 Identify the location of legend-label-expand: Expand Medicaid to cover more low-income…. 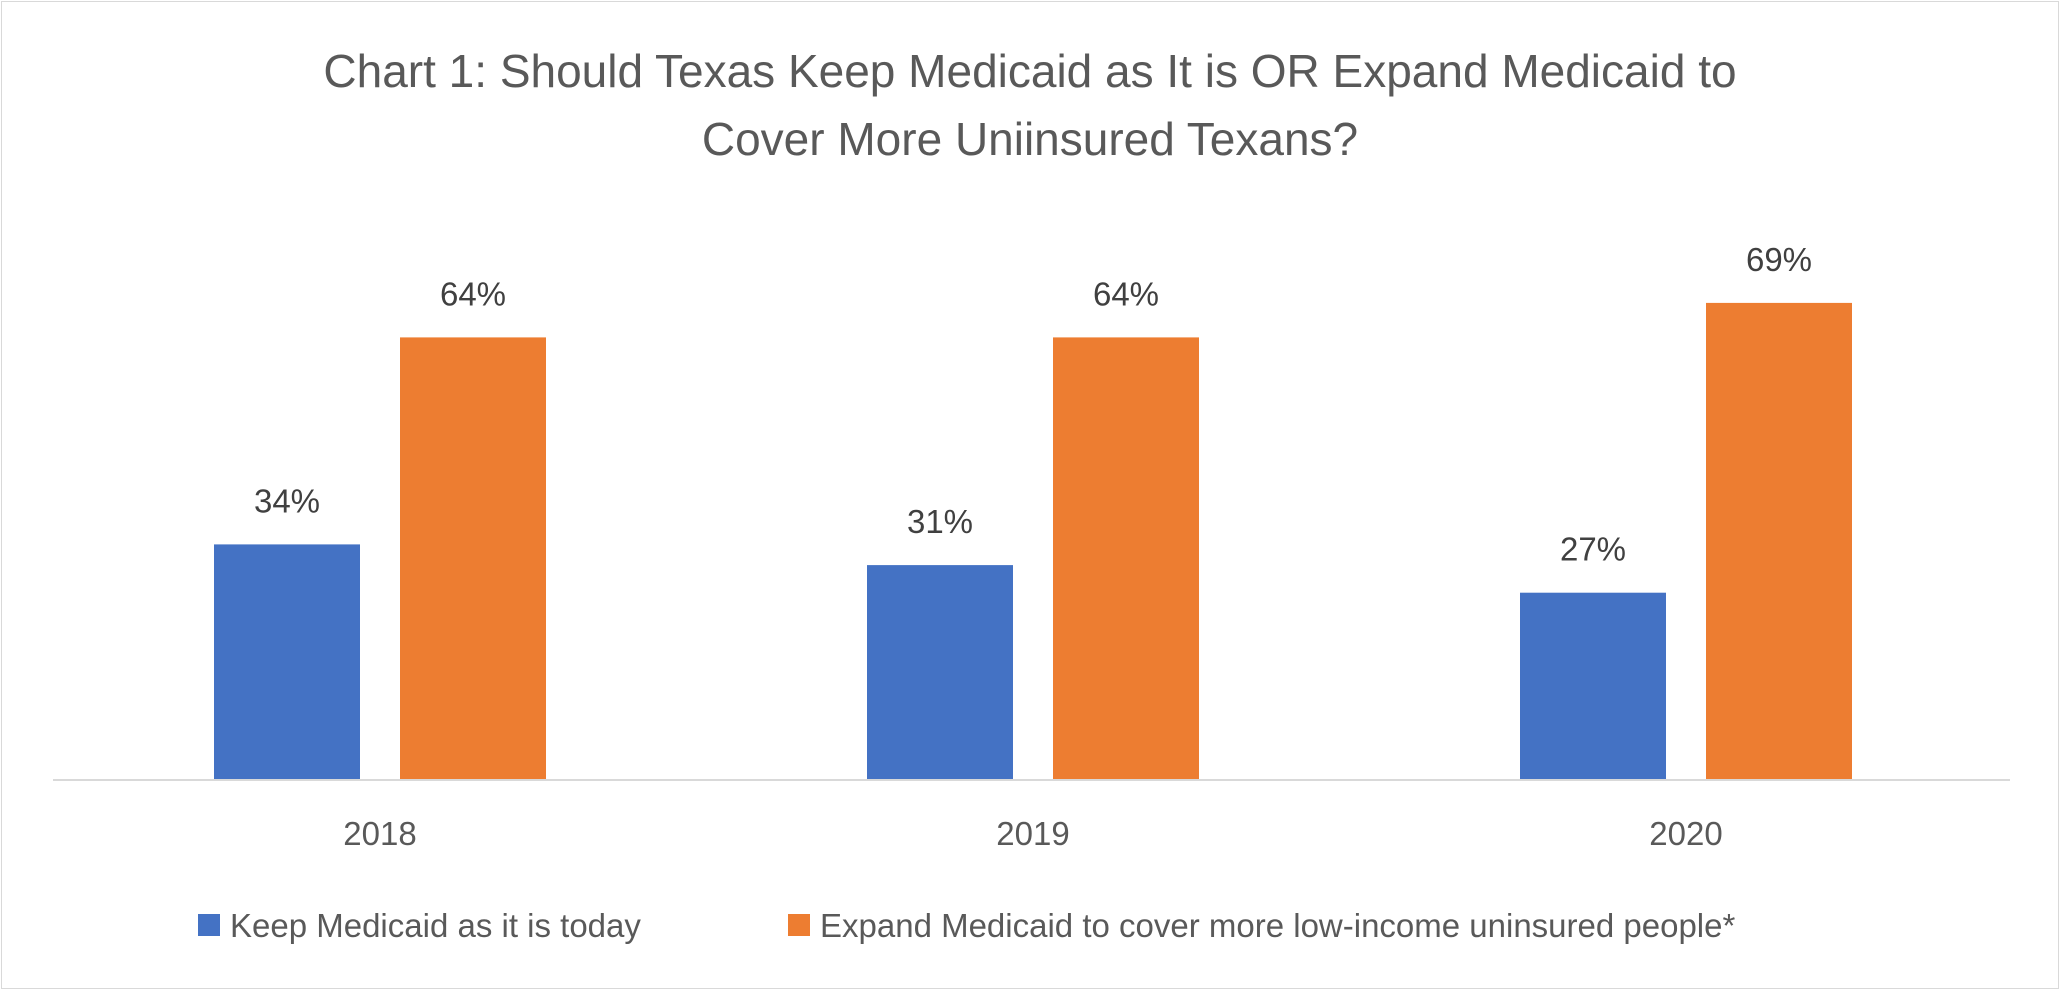
(1277, 925).